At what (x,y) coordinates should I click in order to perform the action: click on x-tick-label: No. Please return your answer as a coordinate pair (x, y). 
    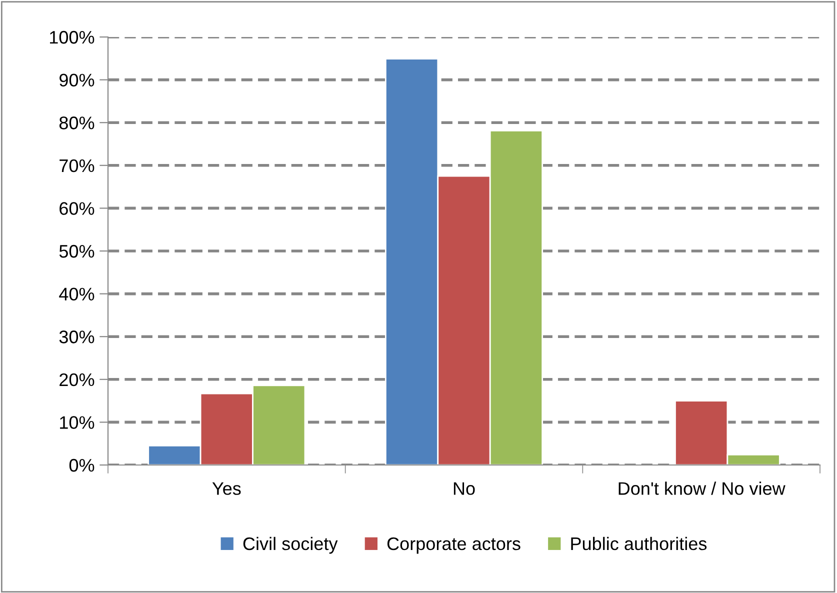
    Looking at the image, I should click on (464, 488).